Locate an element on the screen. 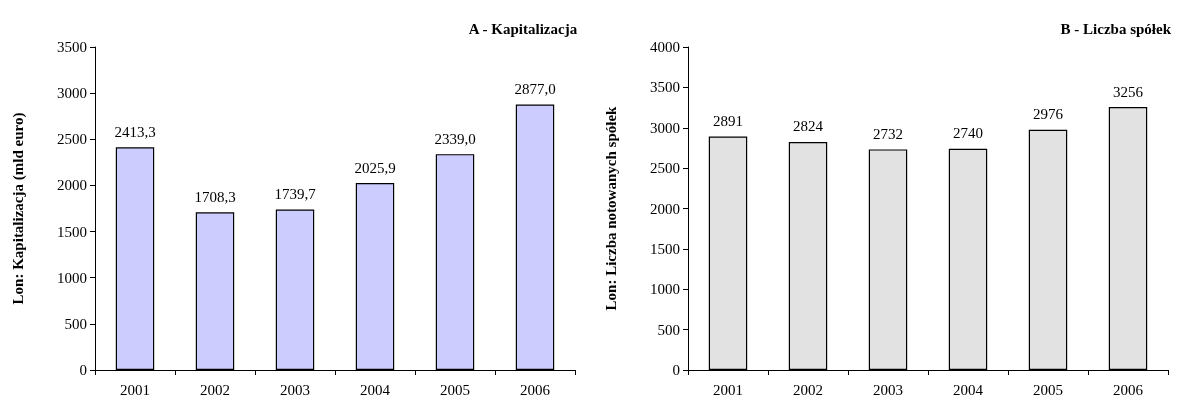 This screenshot has height=412, width=1186. data-label: 2413,3 is located at coordinates (135, 131).